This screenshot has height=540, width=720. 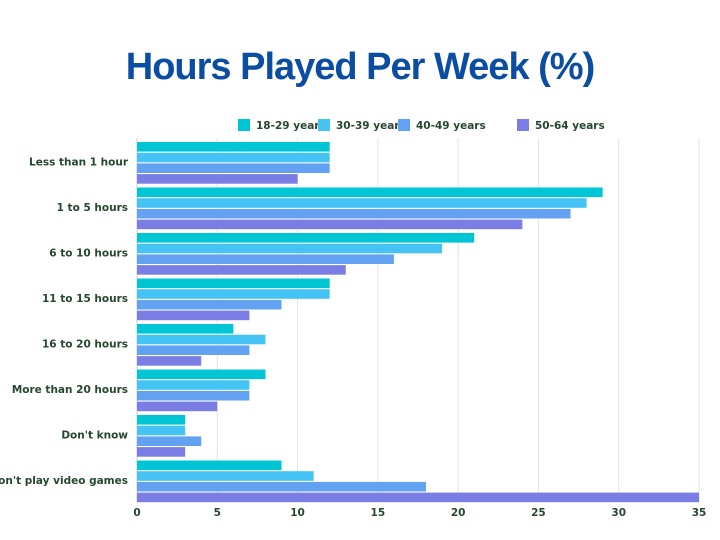 What do you see at coordinates (419, 513) in the screenshot?
I see `x-tick-labels: 0 5 10 15 20 25 30 35` at bounding box center [419, 513].